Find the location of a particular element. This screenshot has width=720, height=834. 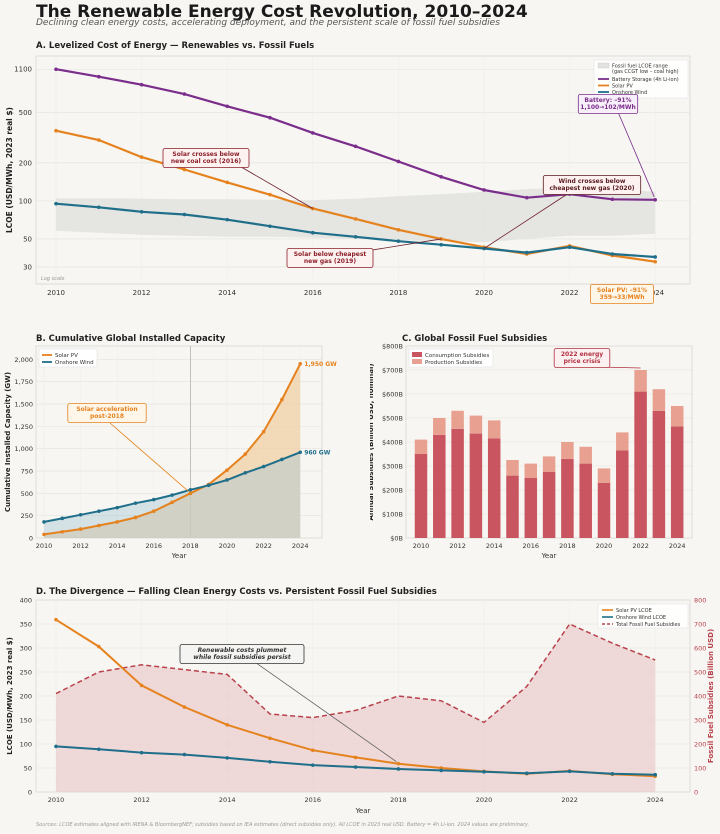

annotation-solar-gas-text: Solar below cheapest is located at coordinates (330, 254).